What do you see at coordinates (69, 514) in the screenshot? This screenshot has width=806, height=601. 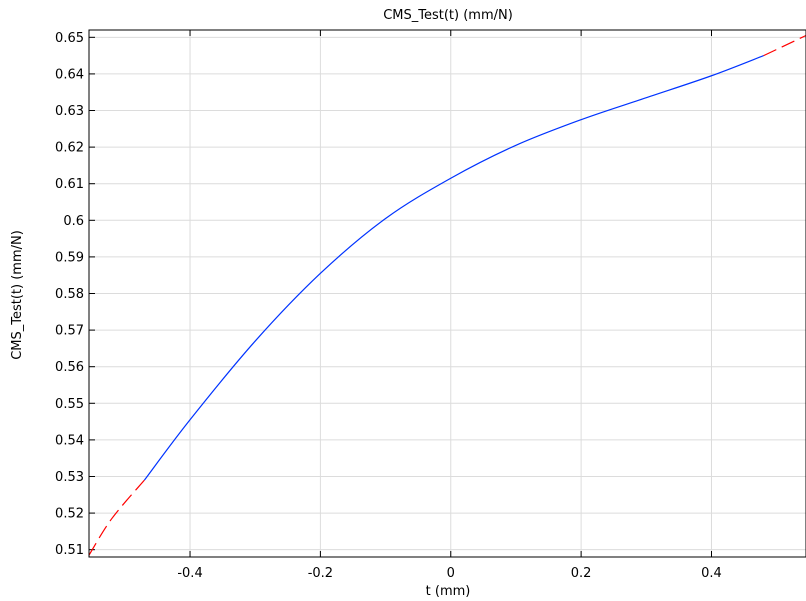 I see `y-tick-label: 0.52` at bounding box center [69, 514].